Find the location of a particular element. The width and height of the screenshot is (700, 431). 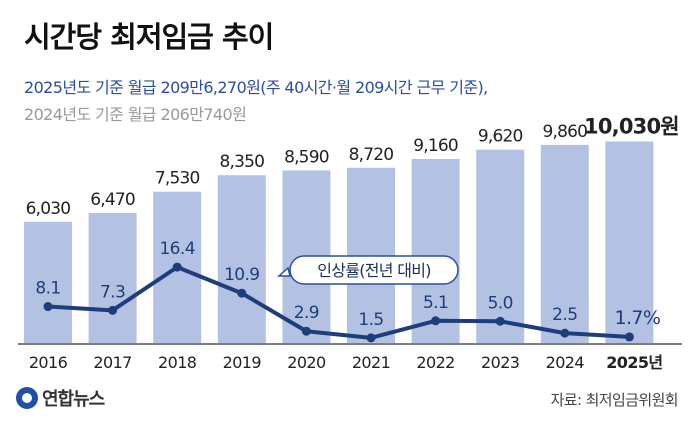

rate-line is located at coordinates (339, 302).